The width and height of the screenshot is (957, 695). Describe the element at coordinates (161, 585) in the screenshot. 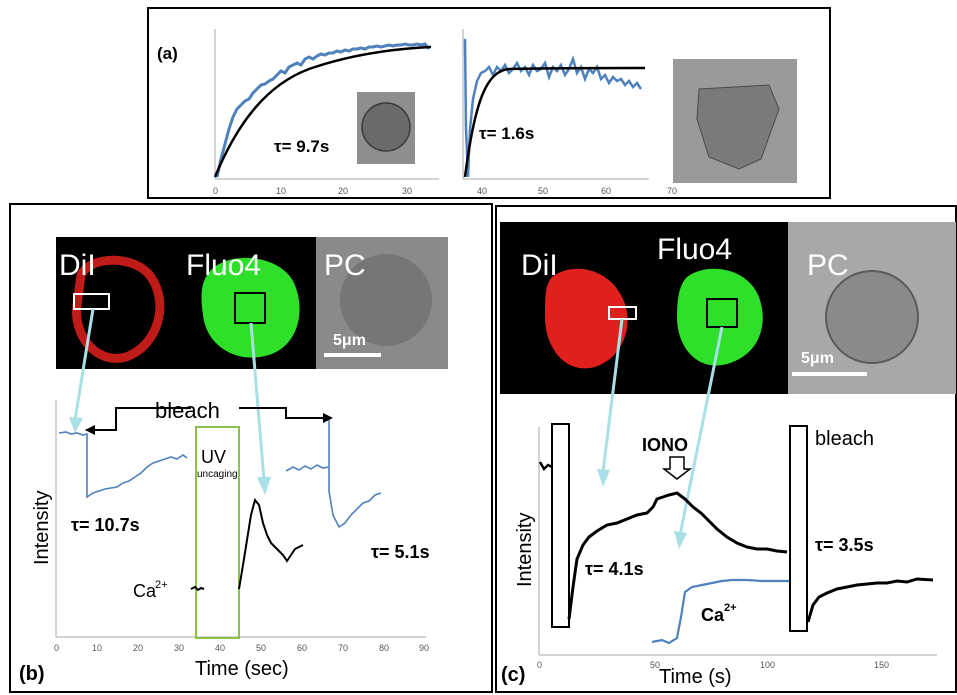

I see `panel-b-ca-sup: 2+` at that location.